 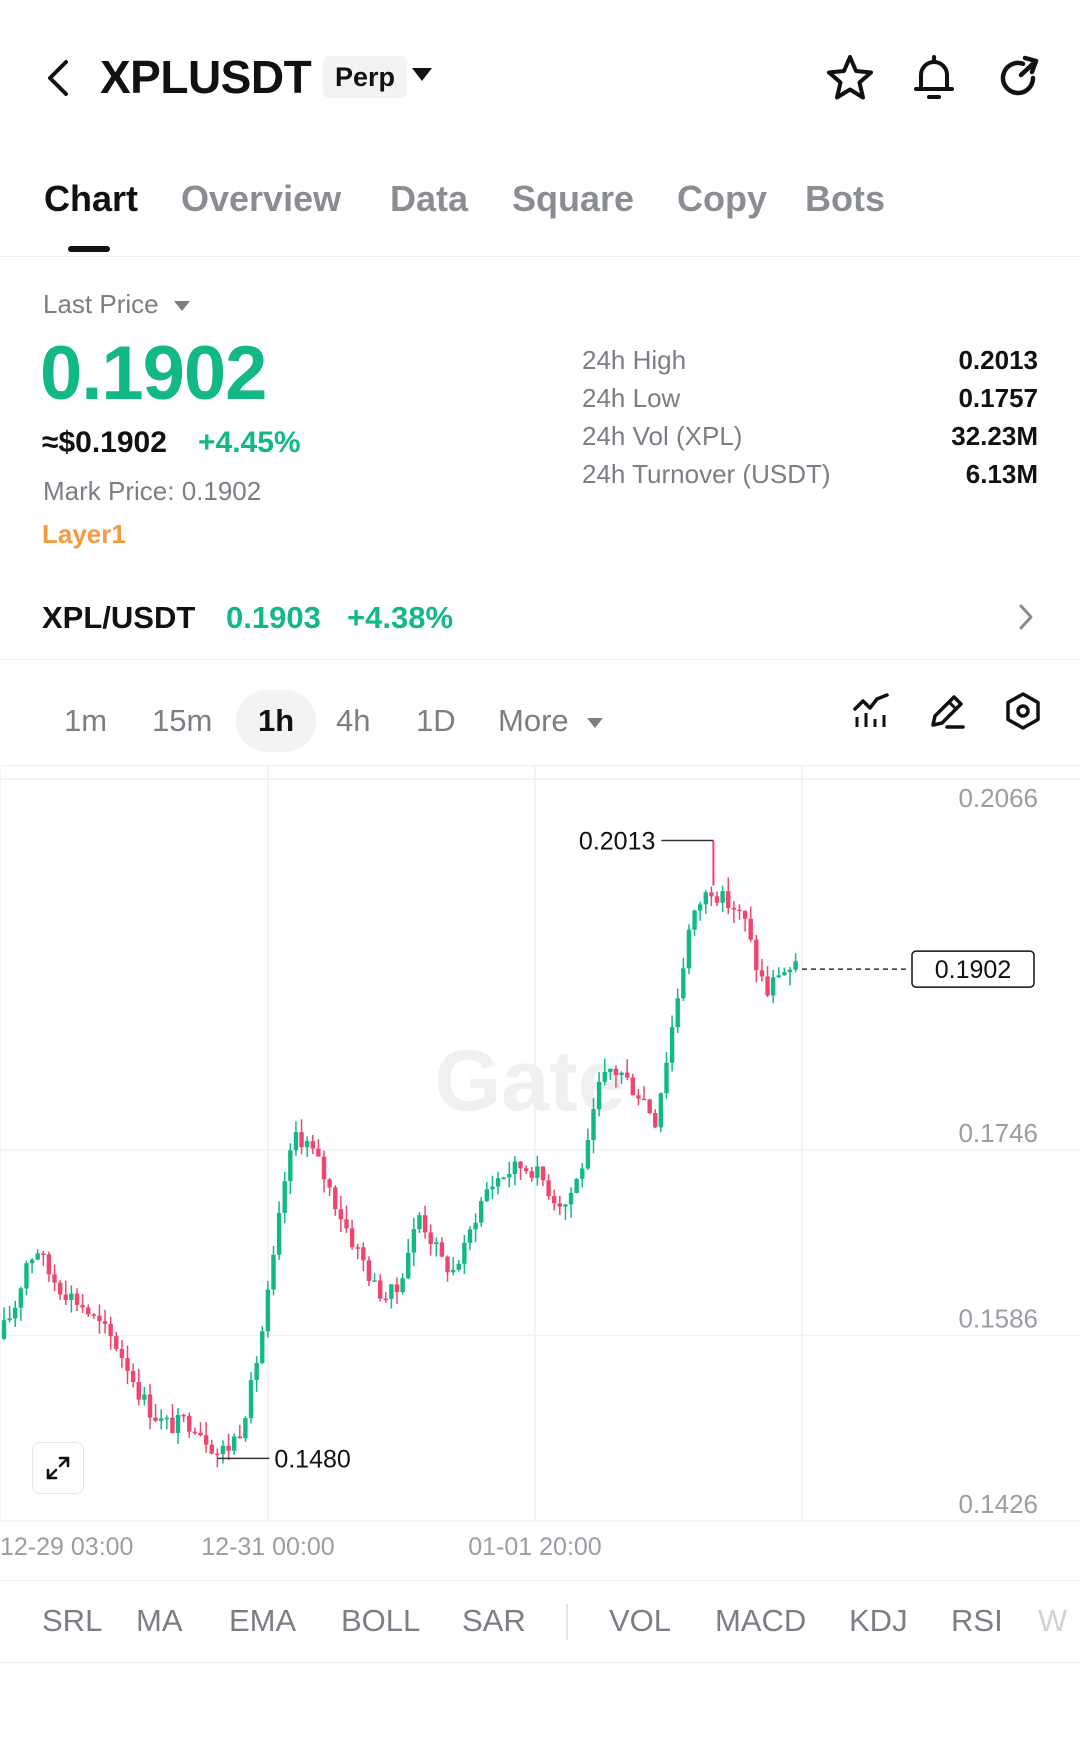 I want to click on tab-overview: Overview, so click(x=261, y=198).